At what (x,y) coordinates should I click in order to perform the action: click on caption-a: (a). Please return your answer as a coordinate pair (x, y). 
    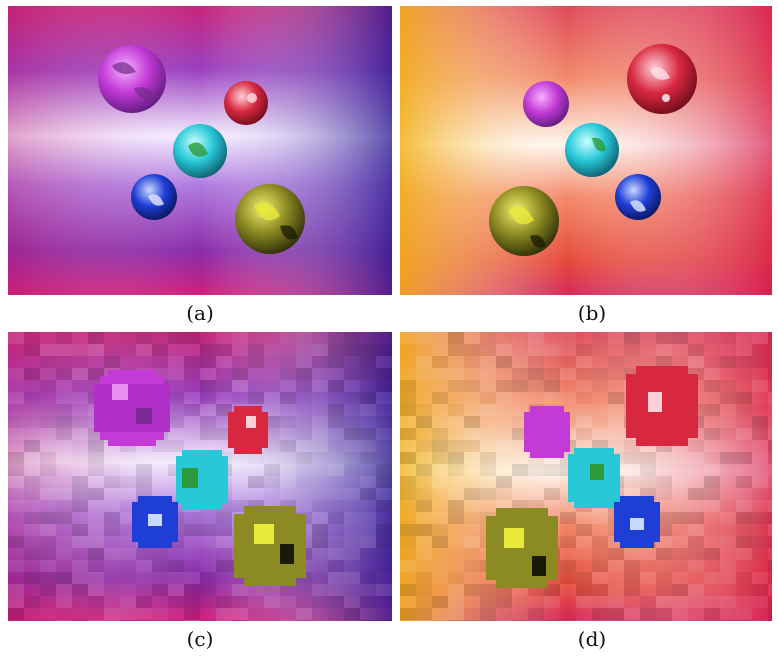
    Looking at the image, I should click on (200, 313).